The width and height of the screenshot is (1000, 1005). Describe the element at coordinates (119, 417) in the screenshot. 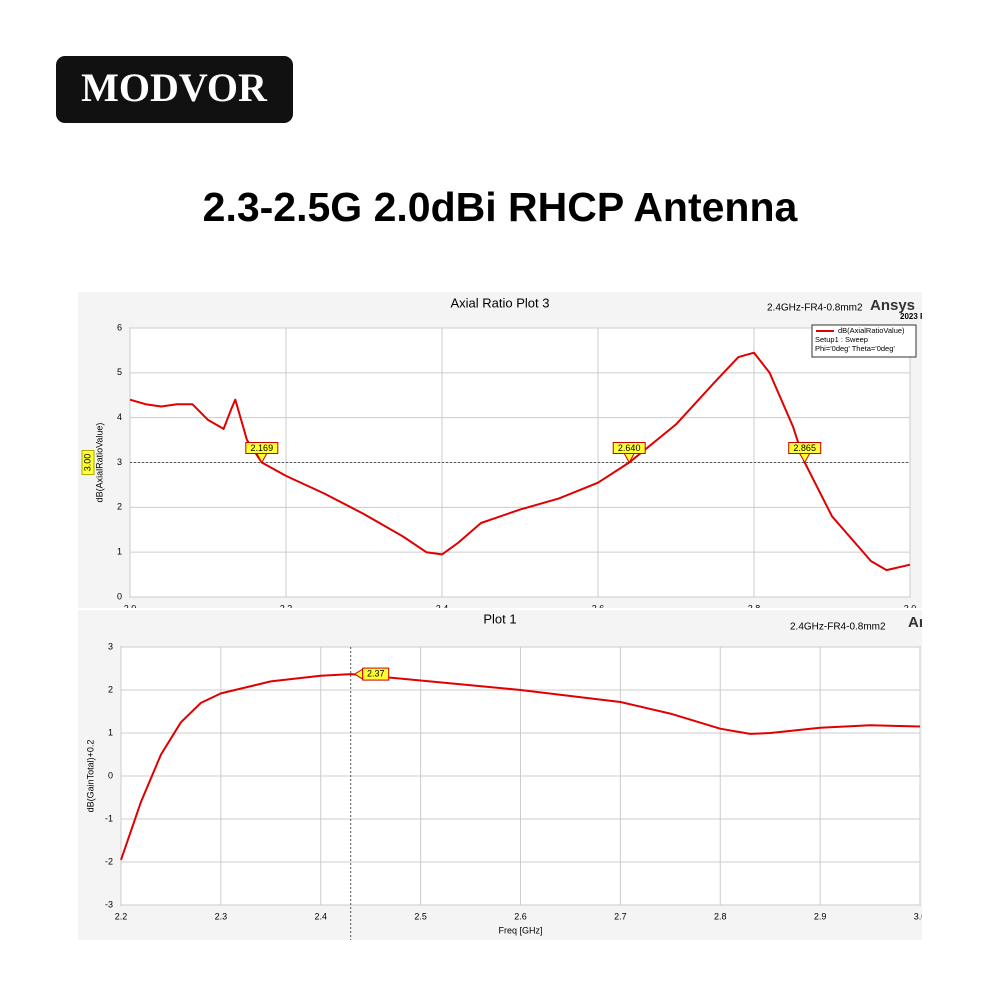

I see `y-tick-label: 4` at that location.